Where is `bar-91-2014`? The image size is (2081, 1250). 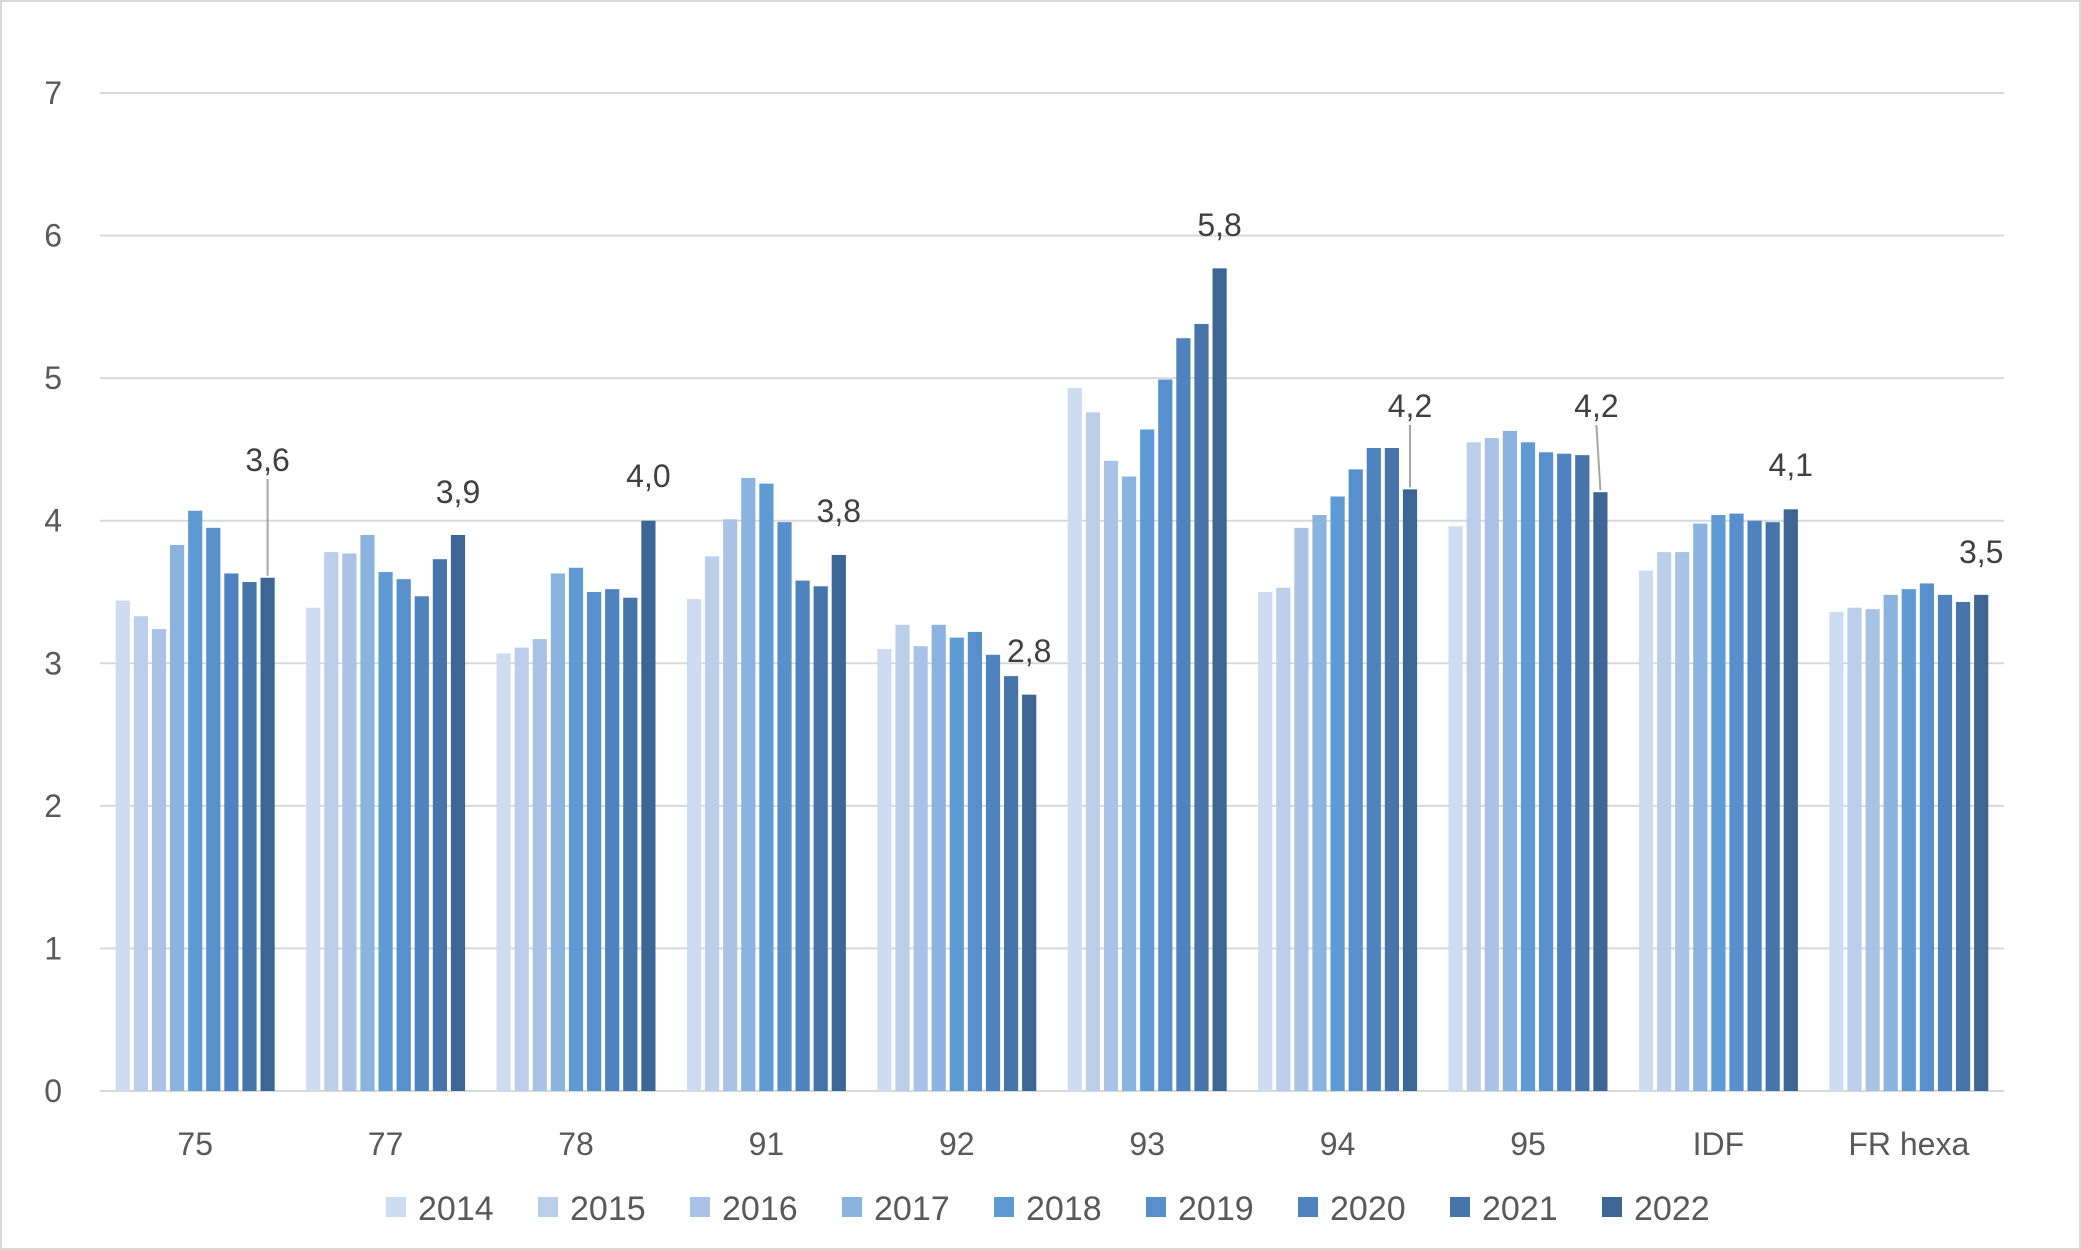
bar-91-2014 is located at coordinates (694, 845).